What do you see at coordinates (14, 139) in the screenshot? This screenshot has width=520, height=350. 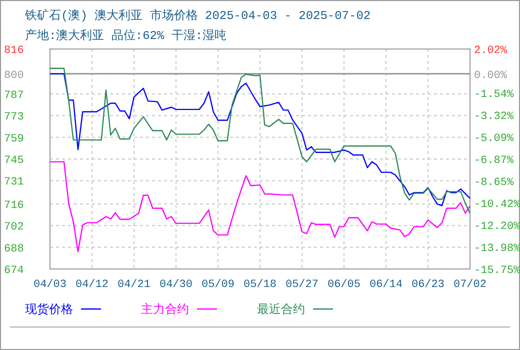 I see `y-tick-label: 759` at bounding box center [14, 139].